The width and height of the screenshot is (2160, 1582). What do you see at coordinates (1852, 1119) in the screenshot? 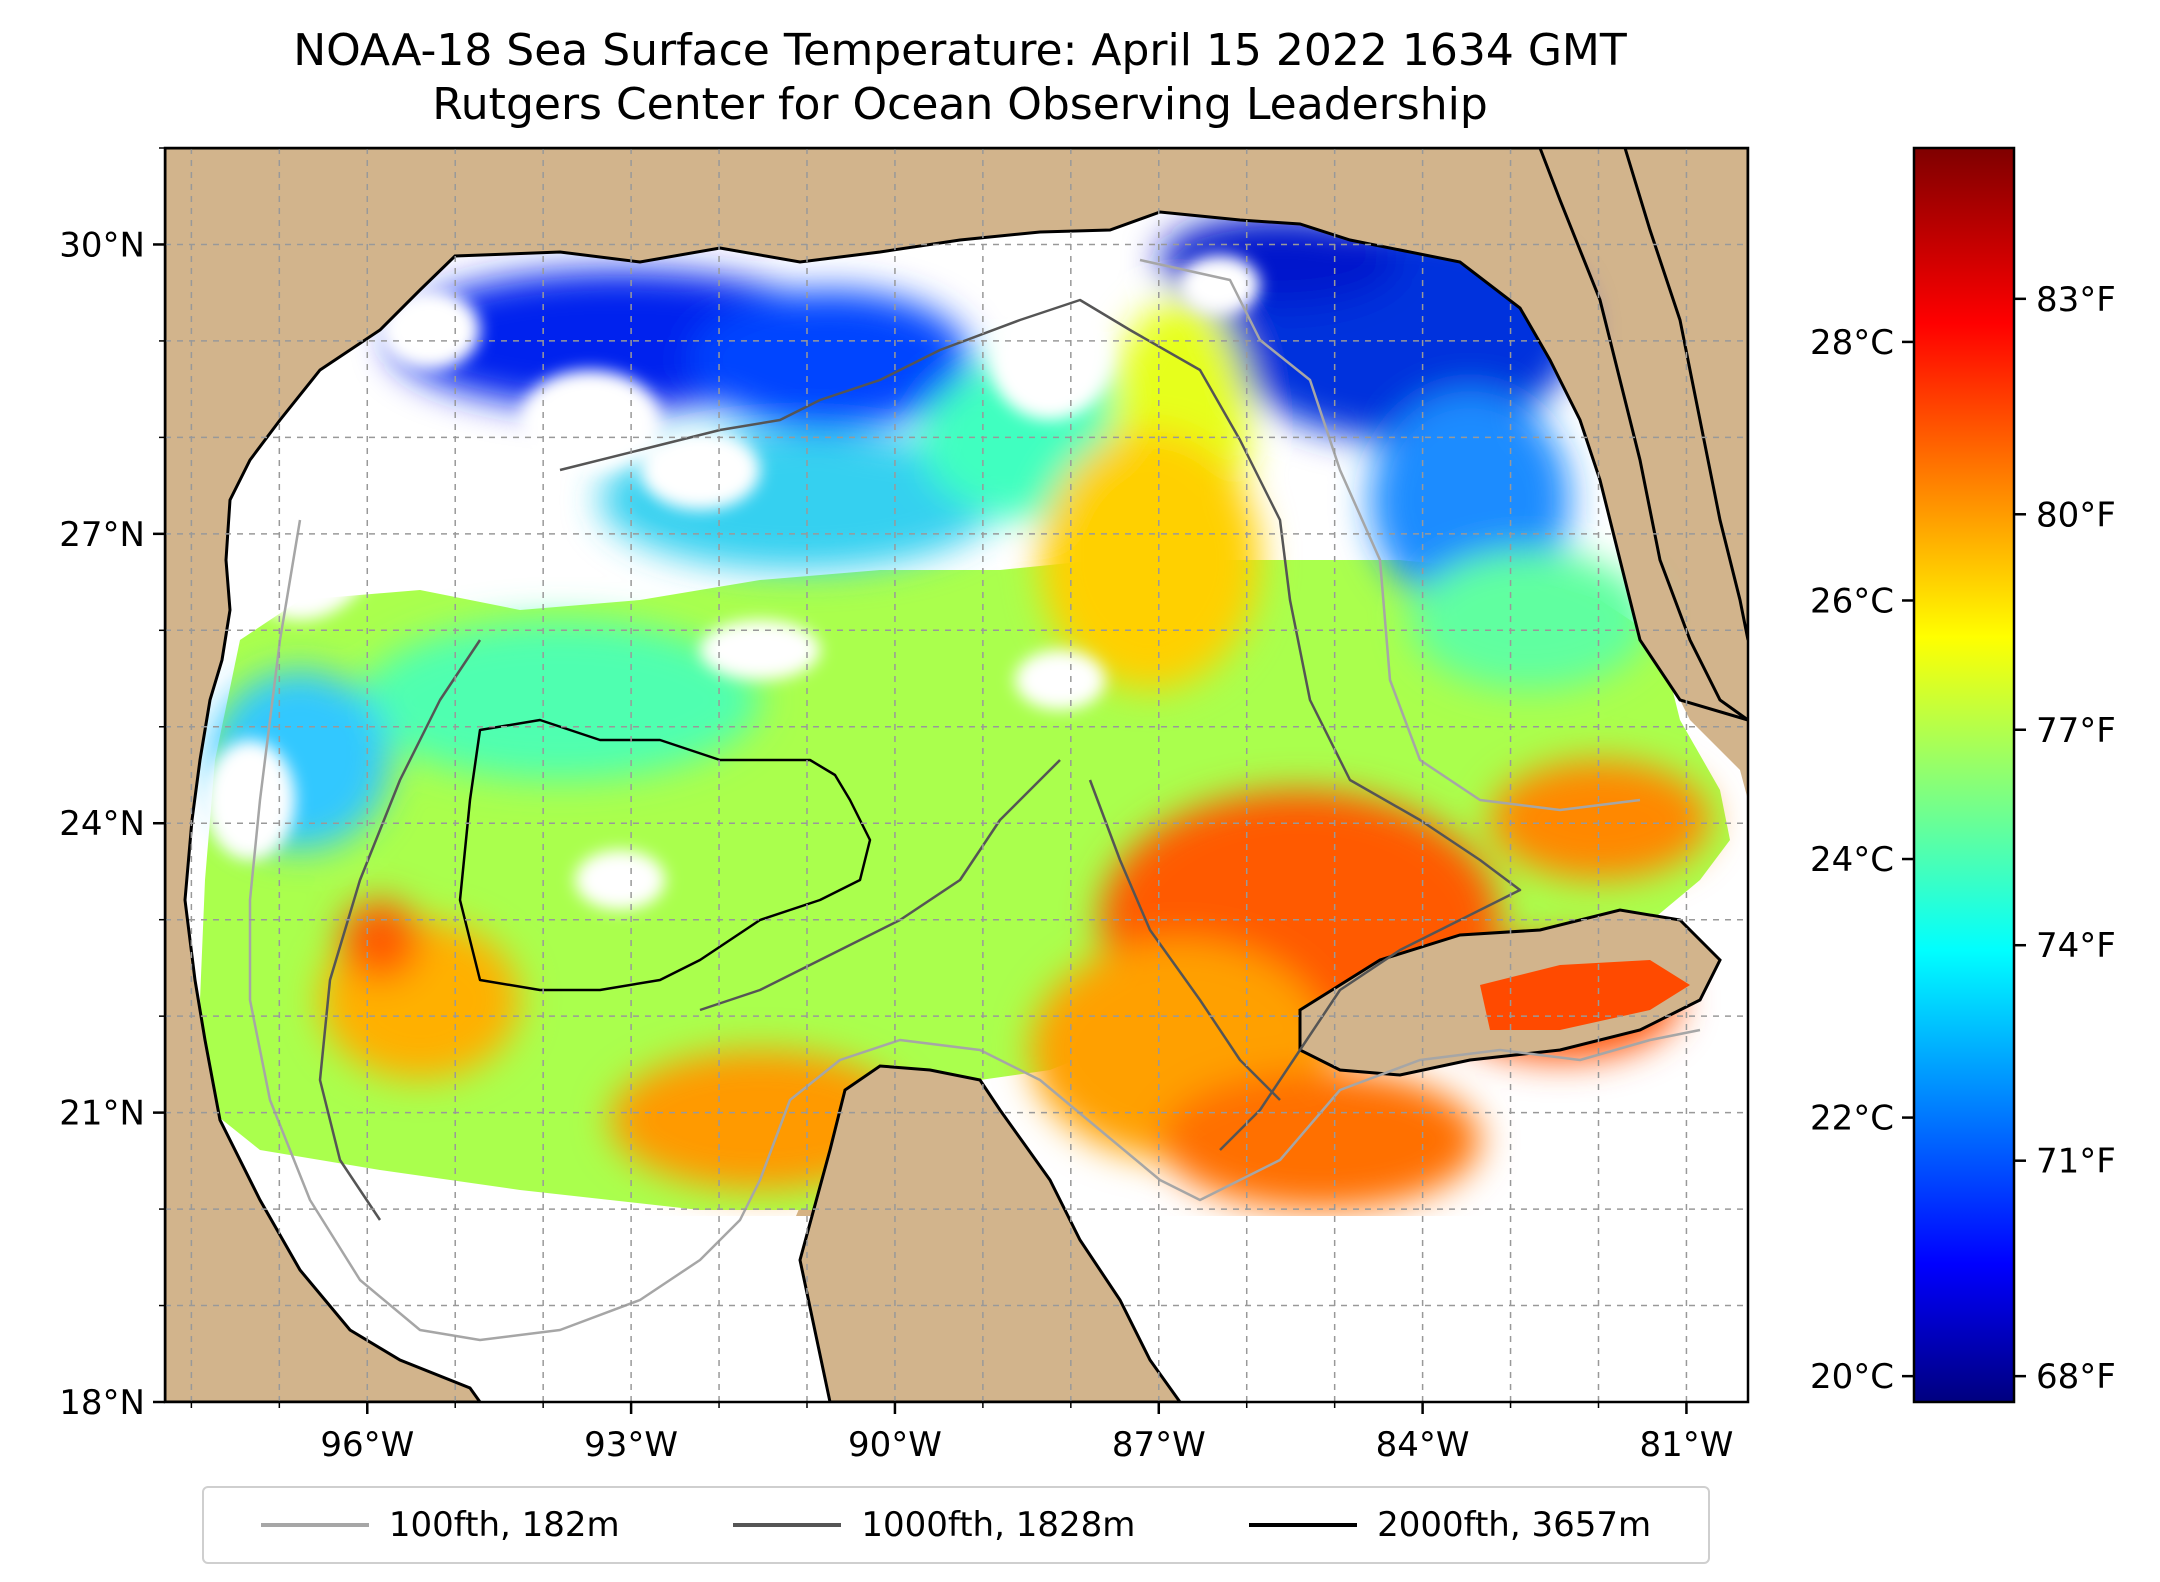
I see `celsius-tick-label: 22°C` at bounding box center [1852, 1119].